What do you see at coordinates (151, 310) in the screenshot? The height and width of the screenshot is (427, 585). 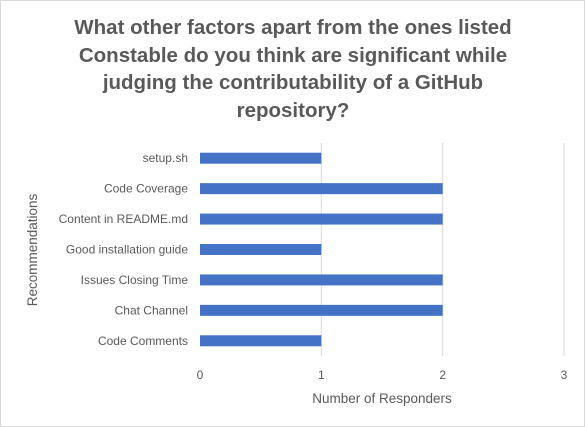 I see `category-label: Chat Channel` at bounding box center [151, 310].